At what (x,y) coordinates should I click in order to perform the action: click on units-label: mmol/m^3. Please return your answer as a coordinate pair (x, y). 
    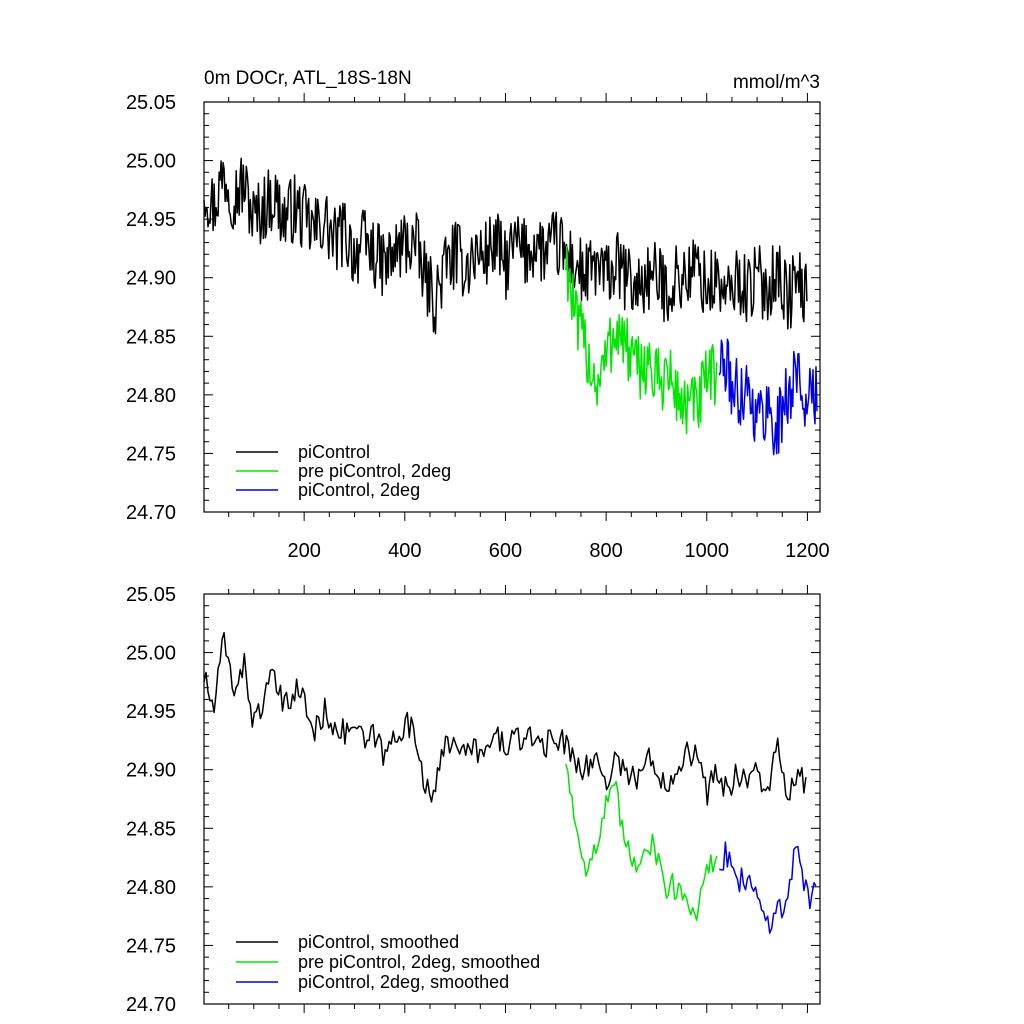
    Looking at the image, I should click on (776, 82).